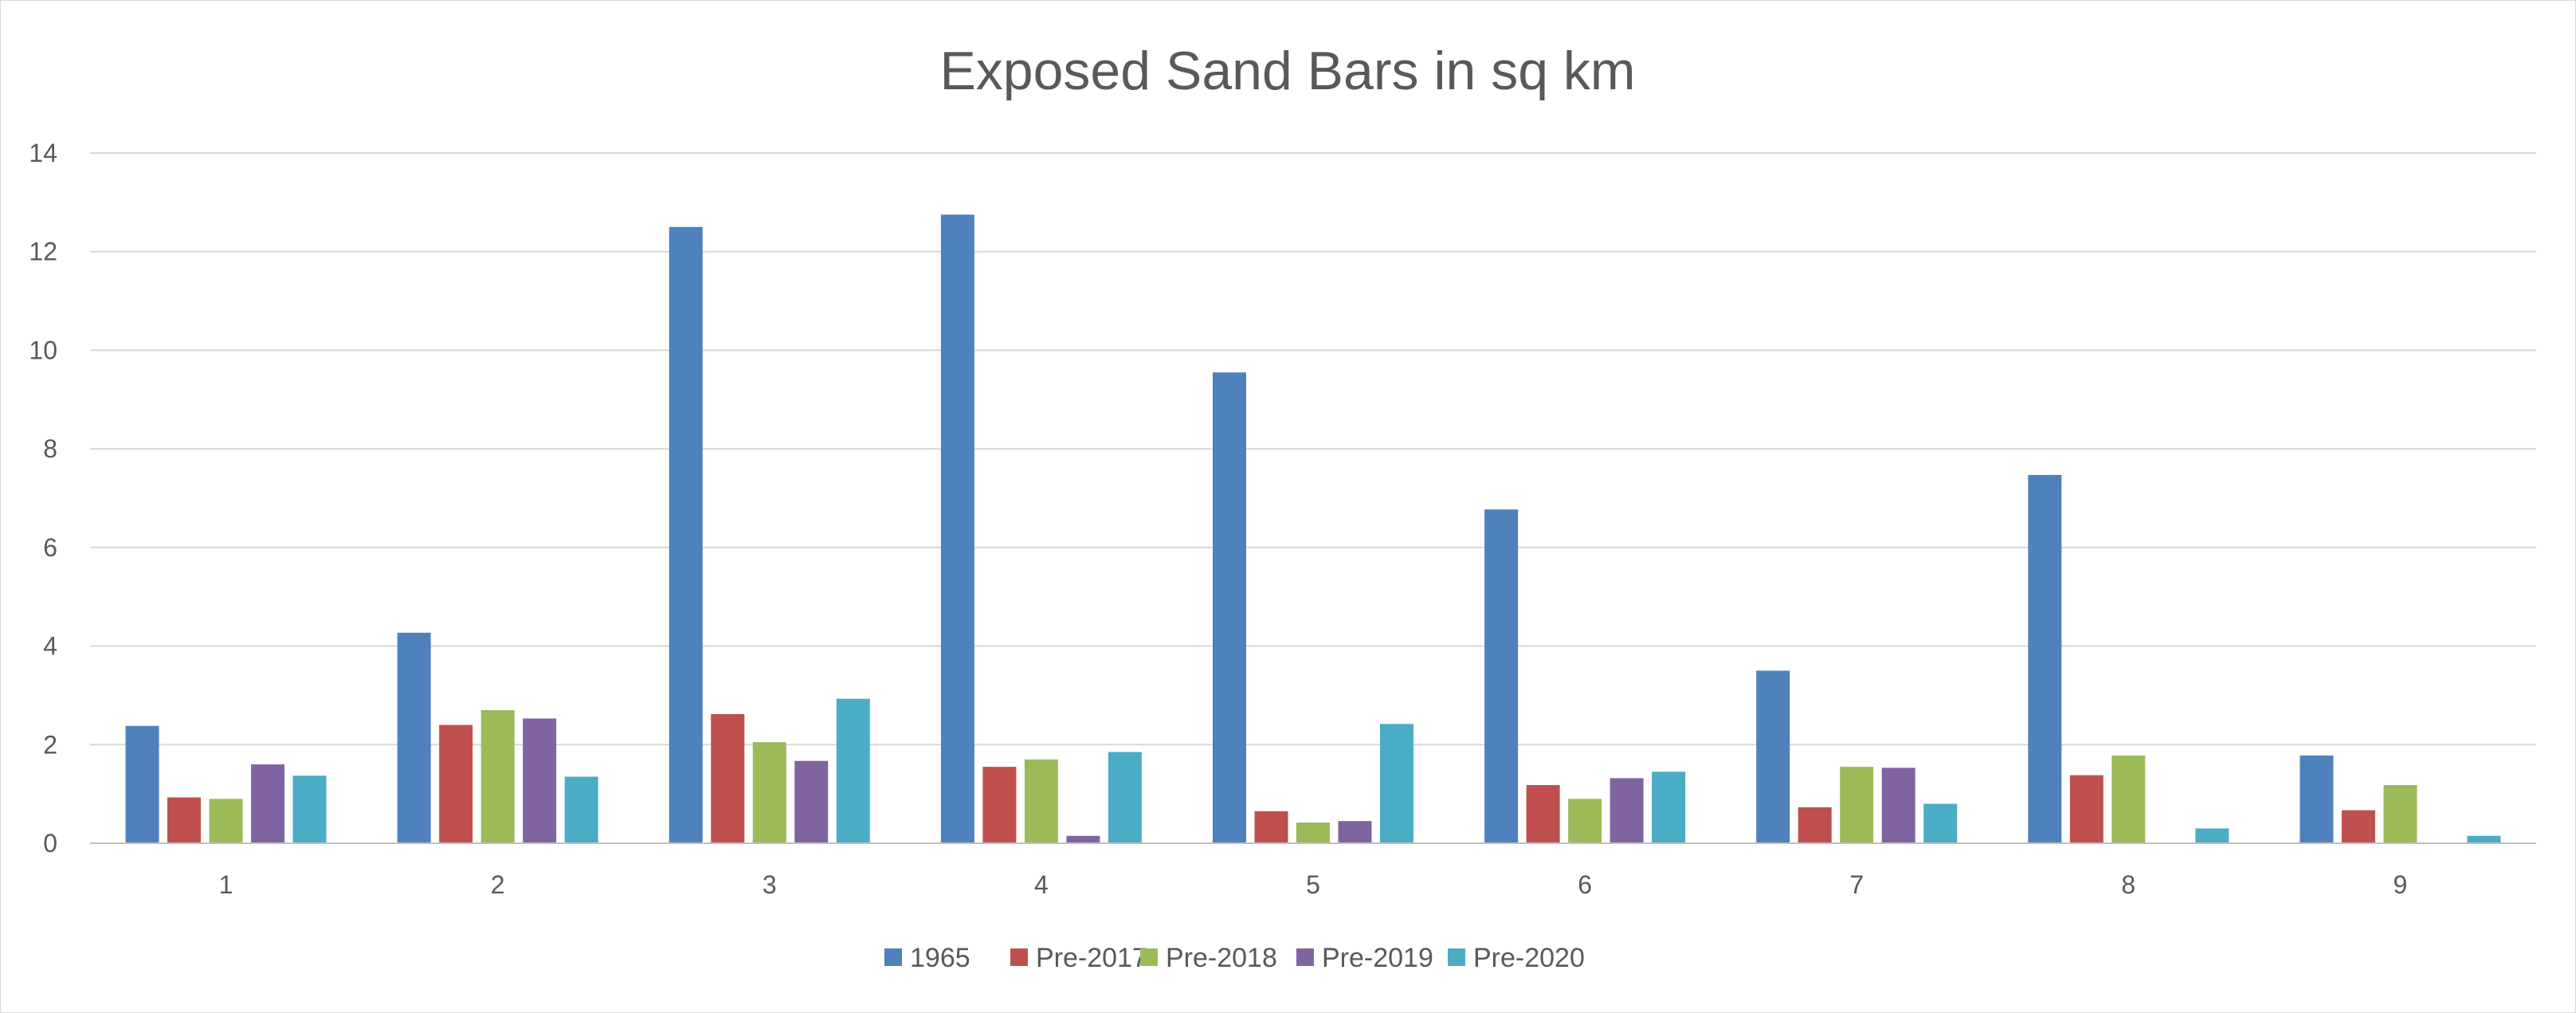 The image size is (2576, 1013). I want to click on legend-label: 1965, so click(940, 958).